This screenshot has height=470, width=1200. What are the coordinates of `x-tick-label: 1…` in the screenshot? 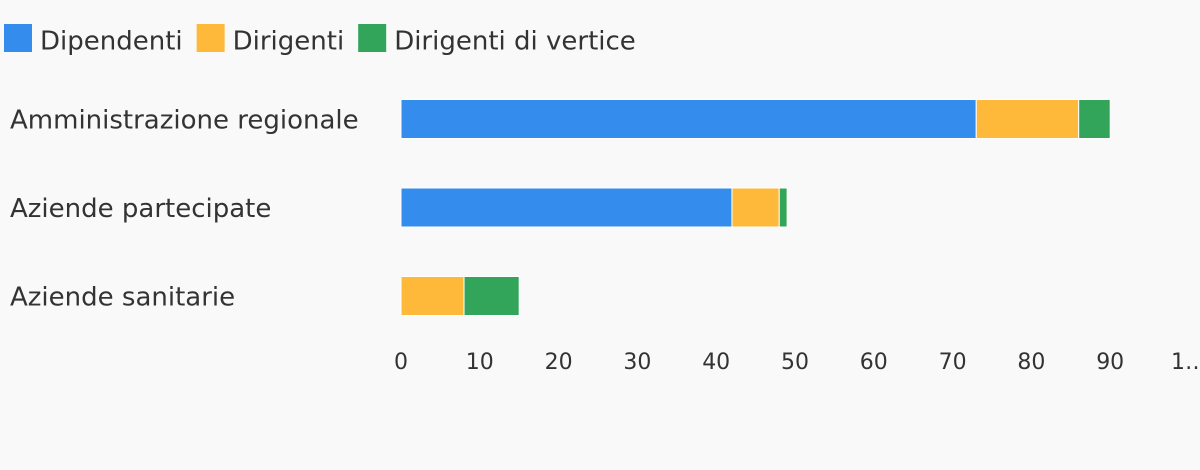 It's located at (1185, 362).